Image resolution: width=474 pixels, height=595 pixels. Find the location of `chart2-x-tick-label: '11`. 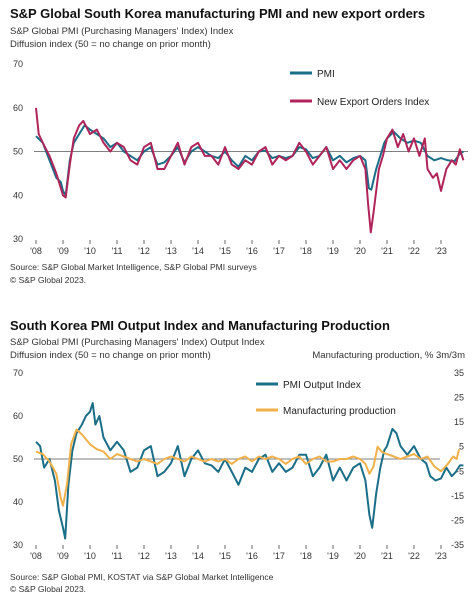

chart2-x-tick-label: '11 is located at coordinates (116, 556).